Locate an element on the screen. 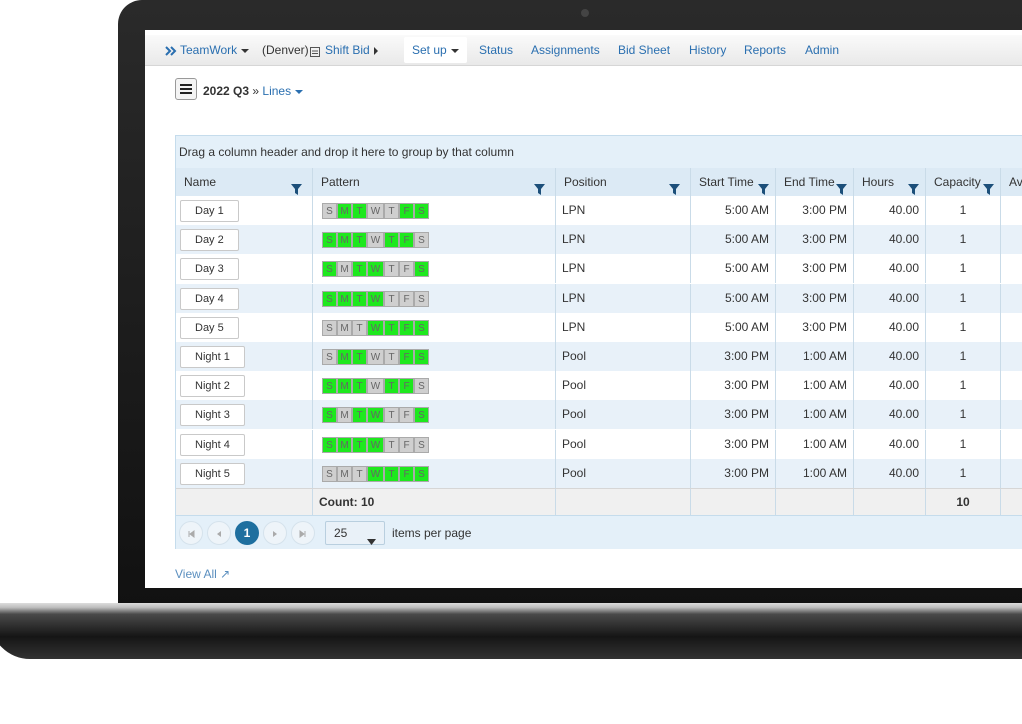  footer-cell: 10 is located at coordinates (963, 502).